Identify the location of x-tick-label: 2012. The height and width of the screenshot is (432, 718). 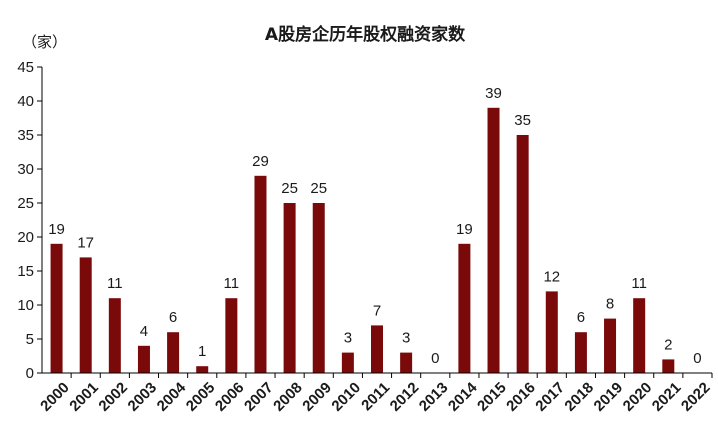
(405, 397).